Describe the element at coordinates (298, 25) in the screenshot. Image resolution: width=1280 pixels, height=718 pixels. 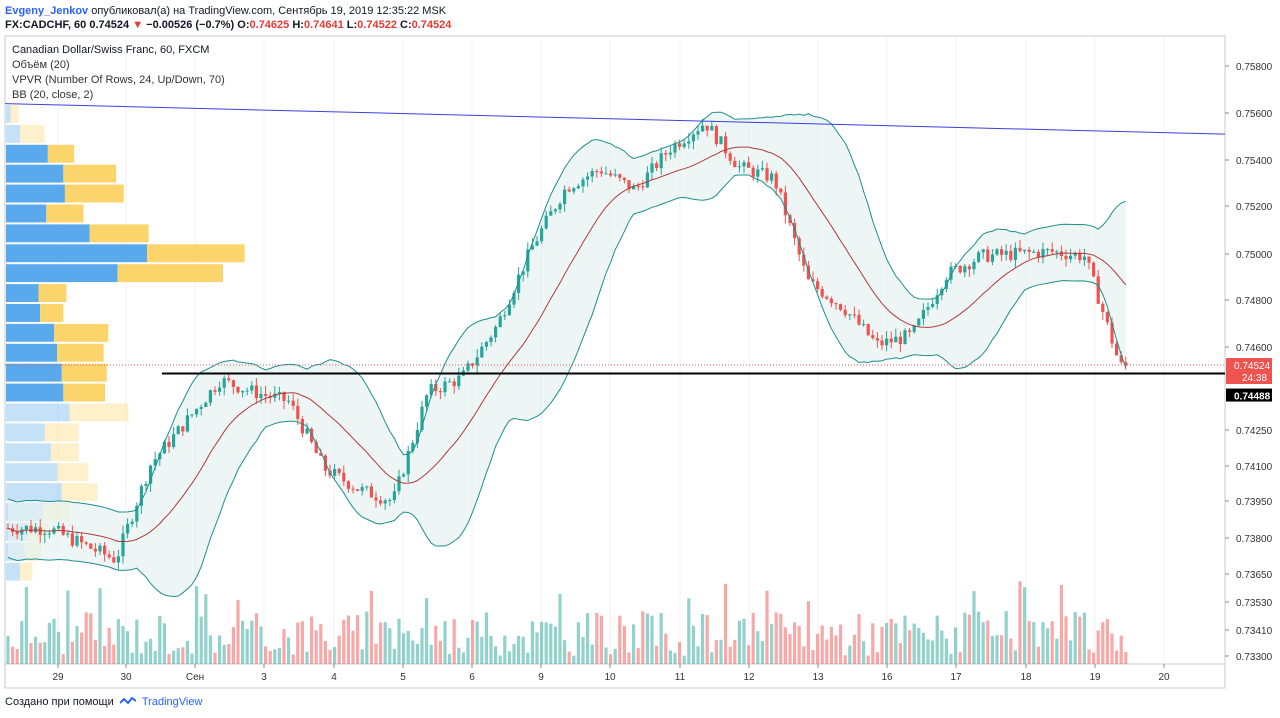
I see `high-label: H:` at that location.